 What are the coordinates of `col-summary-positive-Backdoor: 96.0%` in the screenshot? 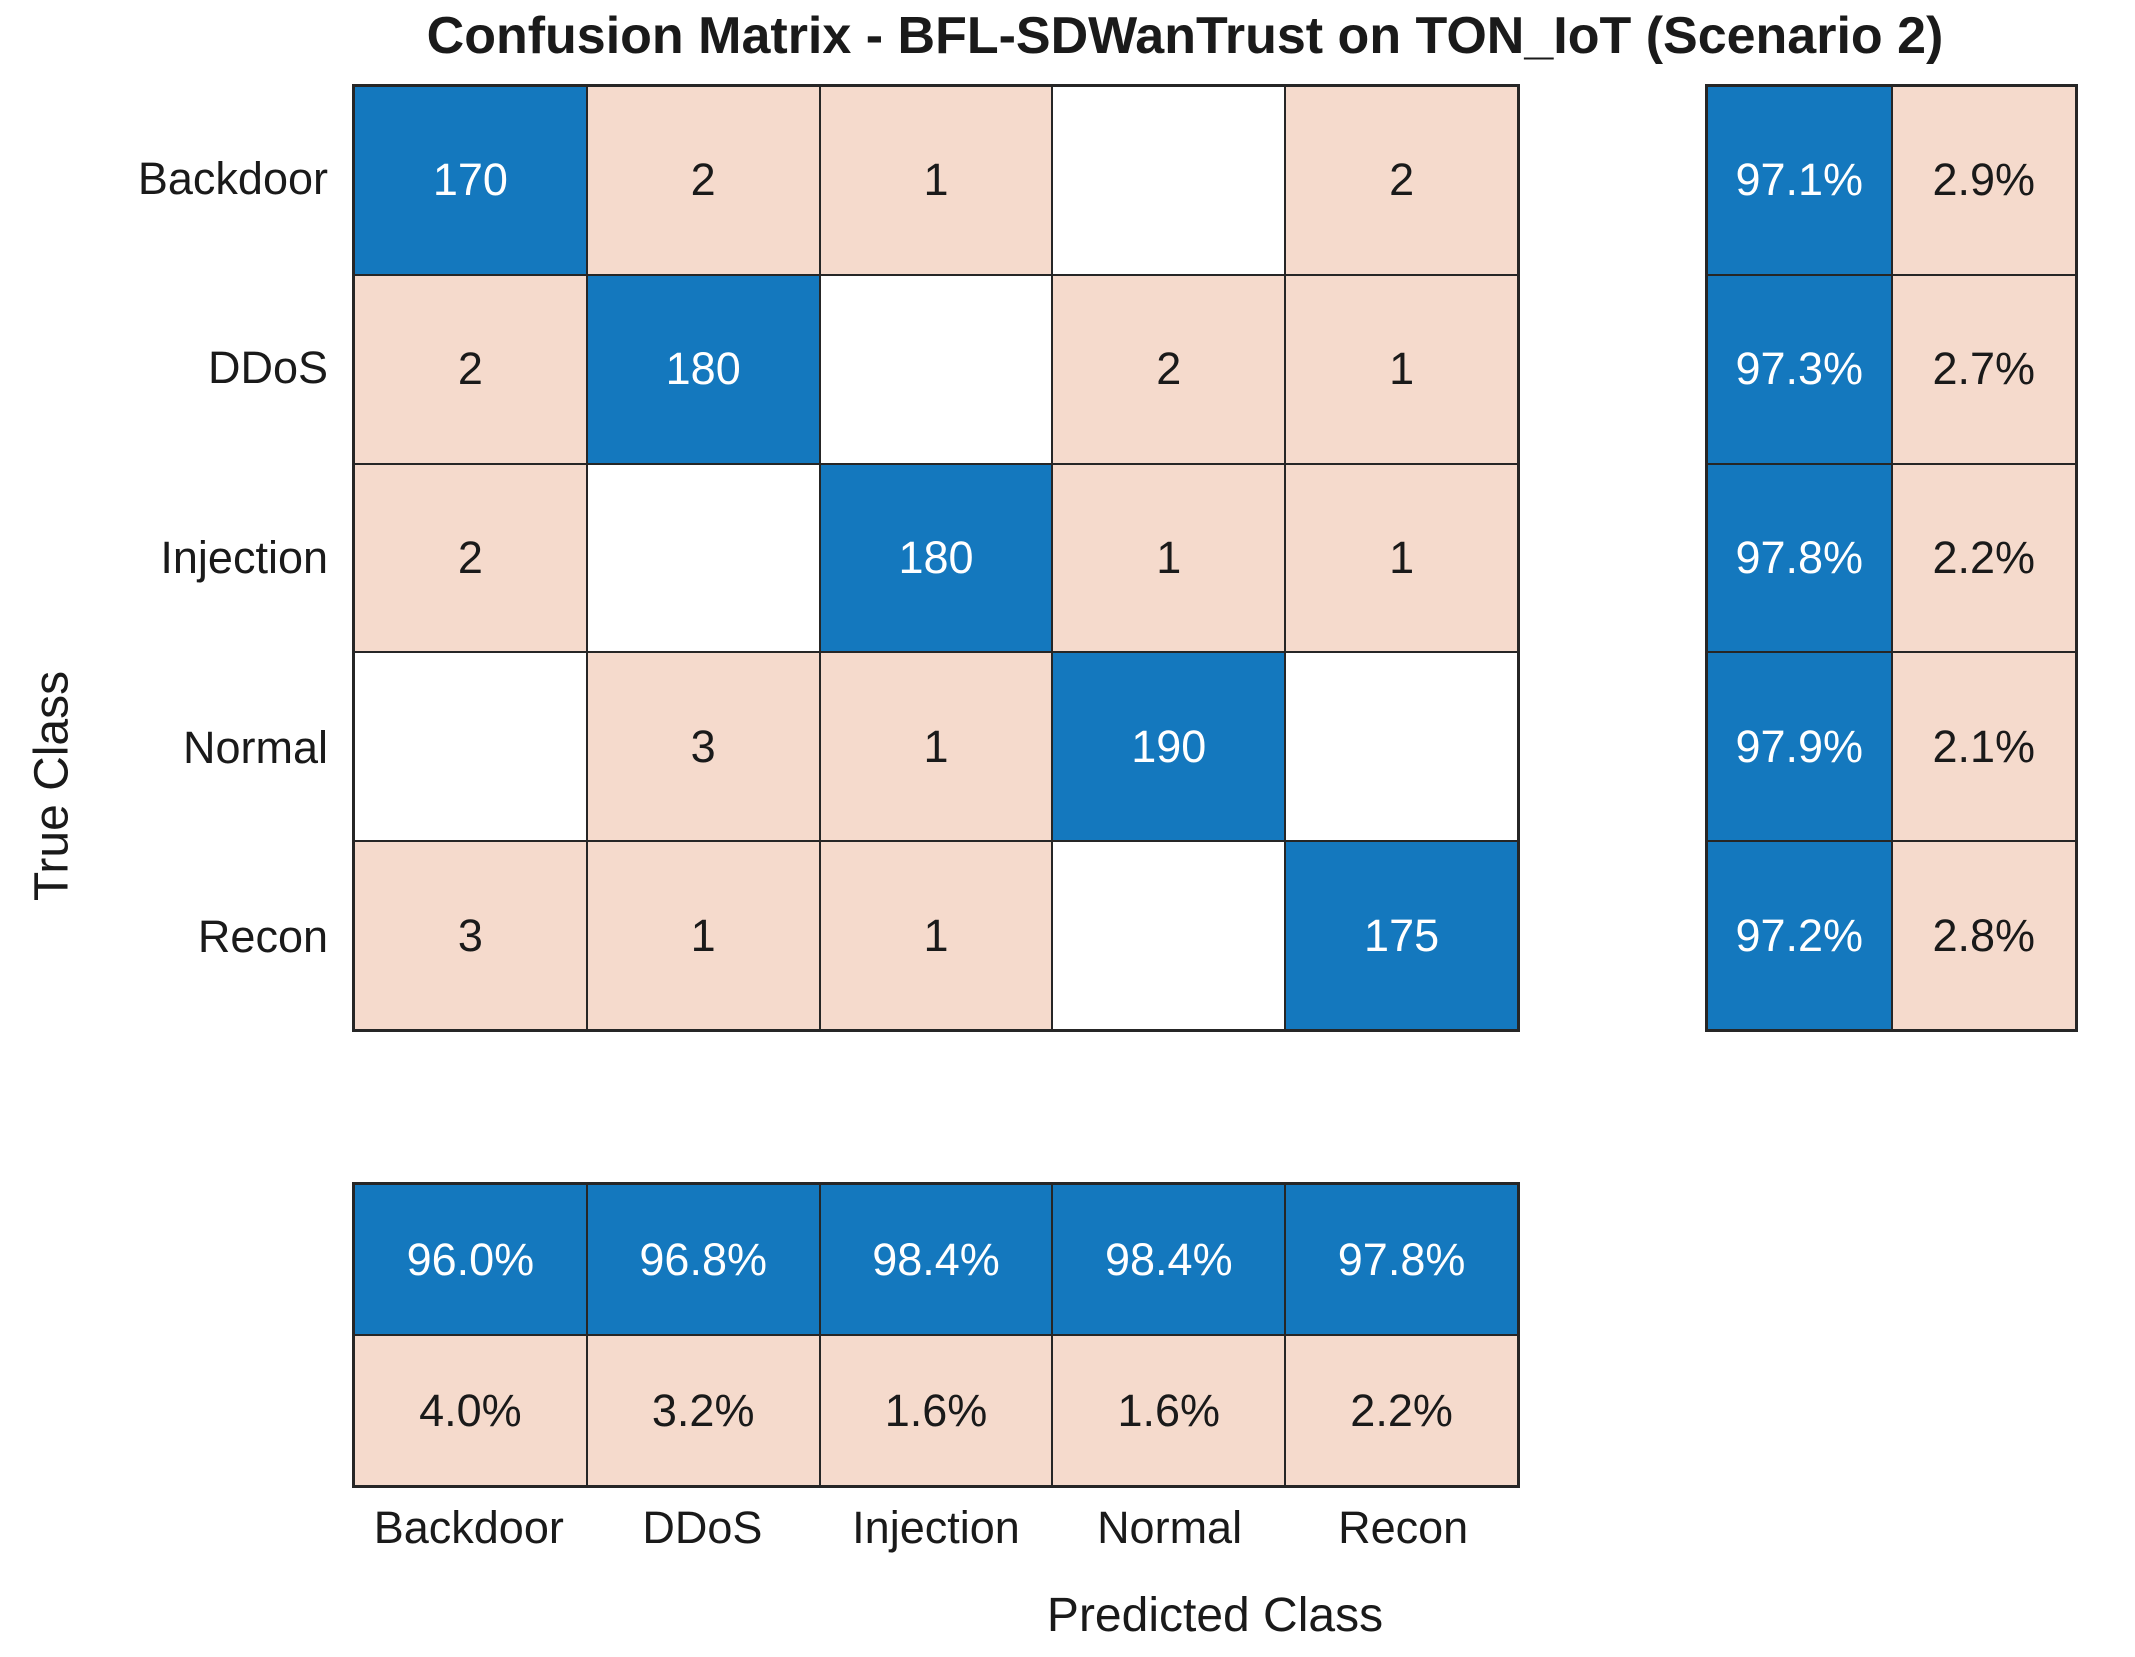 It's located at (470, 1259).